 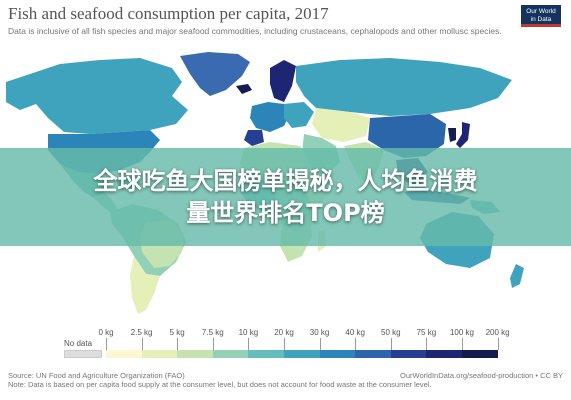 What do you see at coordinates (254, 138) in the screenshot?
I see `region-iberia` at bounding box center [254, 138].